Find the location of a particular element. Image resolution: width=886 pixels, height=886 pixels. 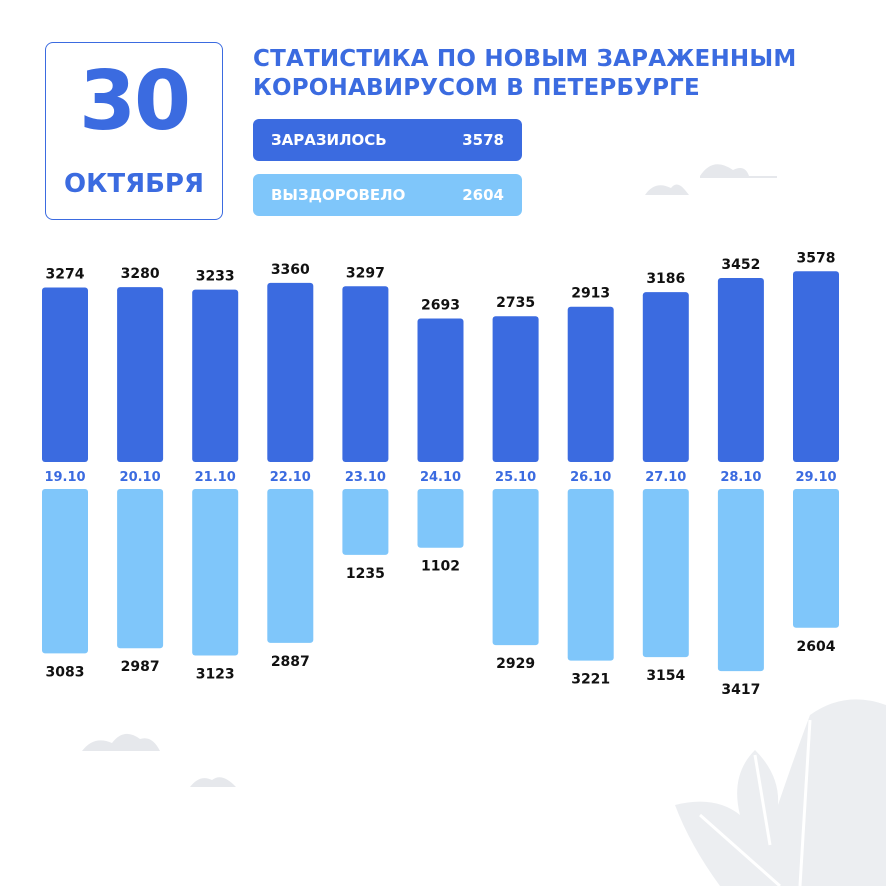

recovered-data-label: 2929 is located at coordinates (515, 664).